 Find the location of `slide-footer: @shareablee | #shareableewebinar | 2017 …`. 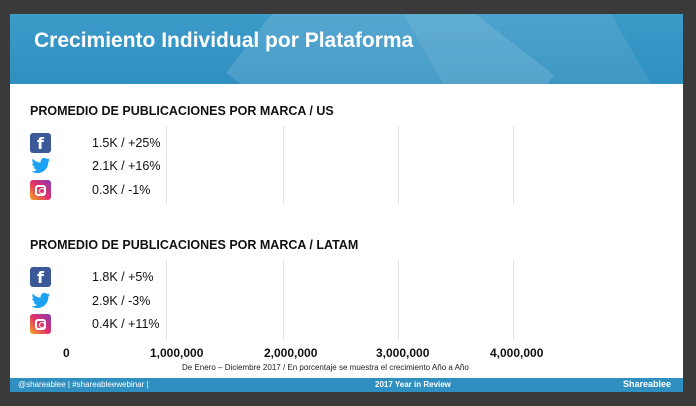

slide-footer: @shareablee | #shareableewebinar | 2017 … is located at coordinates (346, 385).